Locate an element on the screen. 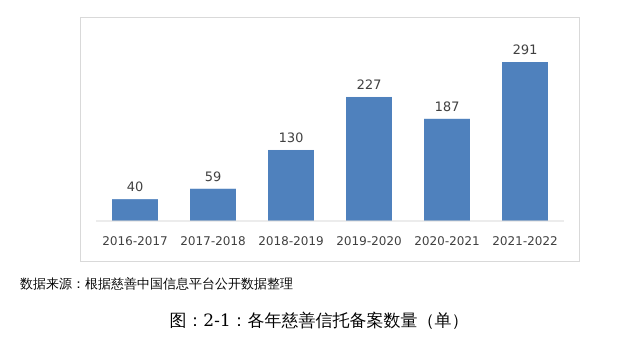 The height and width of the screenshot is (338, 638). x-tick-label: 2017-2018 is located at coordinates (213, 241).